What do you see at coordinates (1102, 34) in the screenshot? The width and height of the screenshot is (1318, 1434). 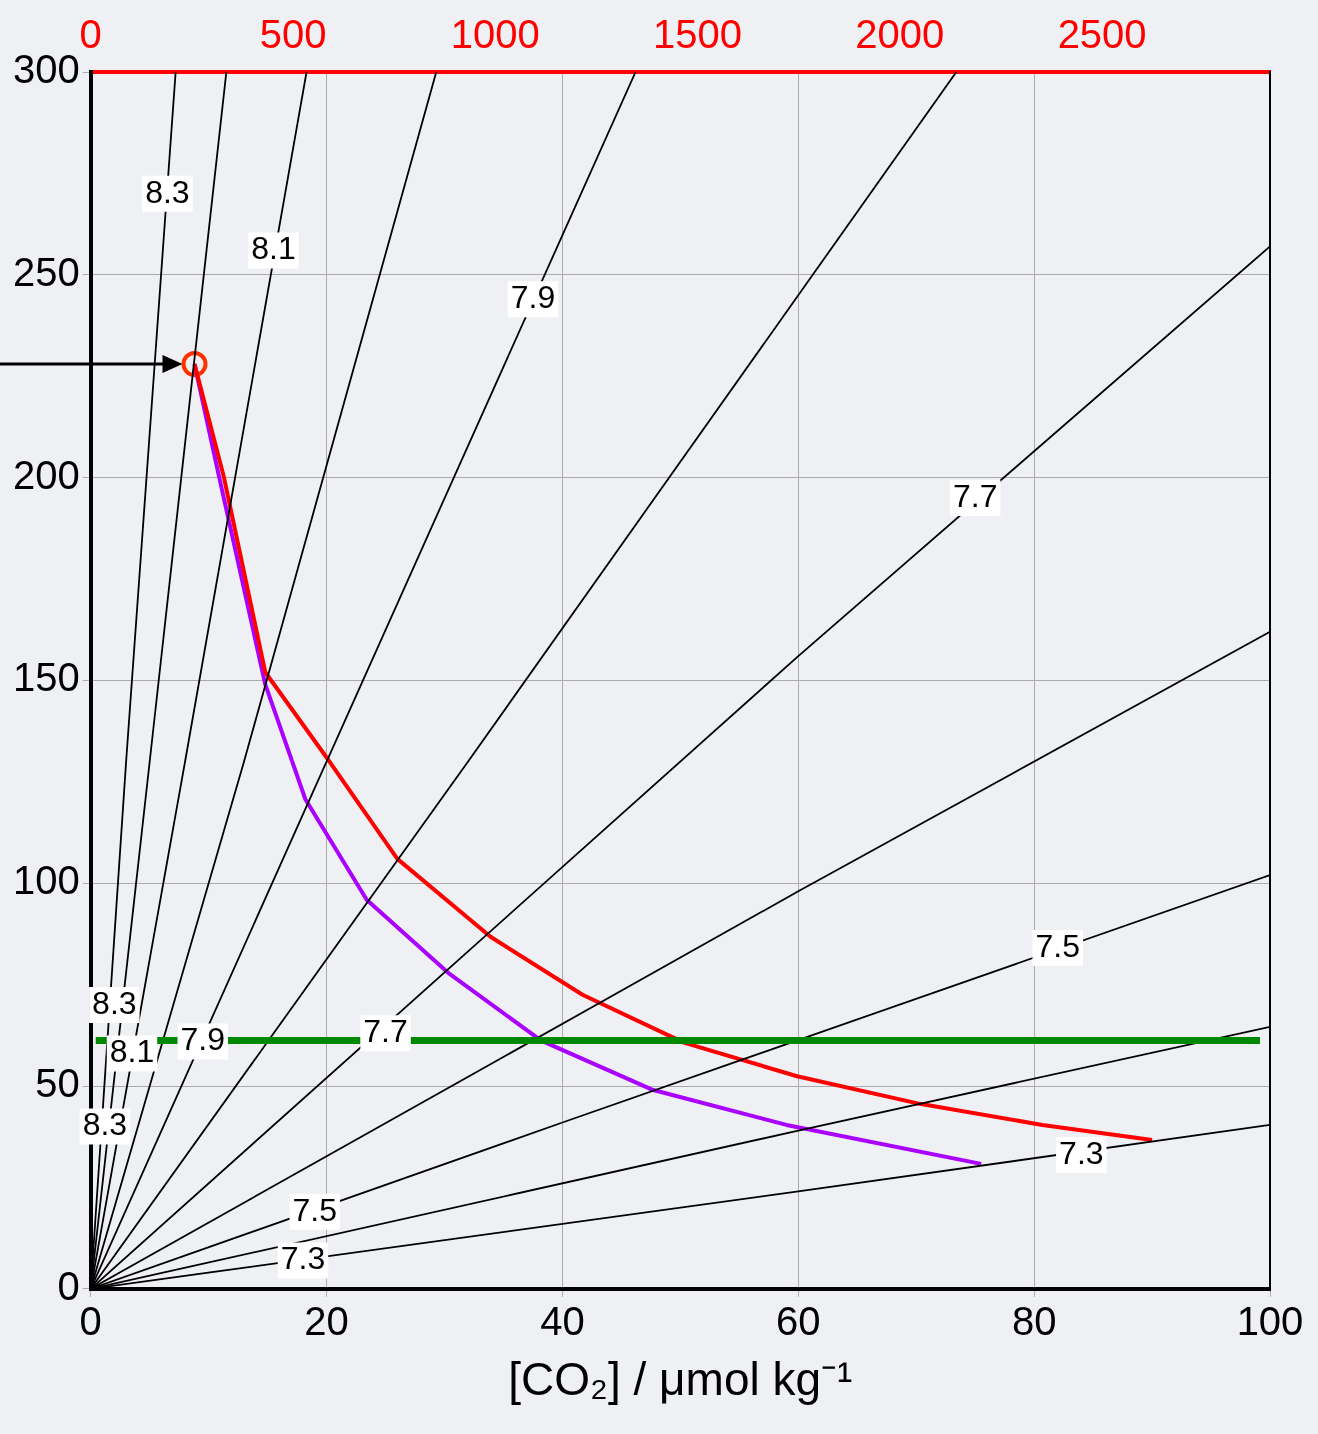 I see `x2-tick-label: 2500` at bounding box center [1102, 34].